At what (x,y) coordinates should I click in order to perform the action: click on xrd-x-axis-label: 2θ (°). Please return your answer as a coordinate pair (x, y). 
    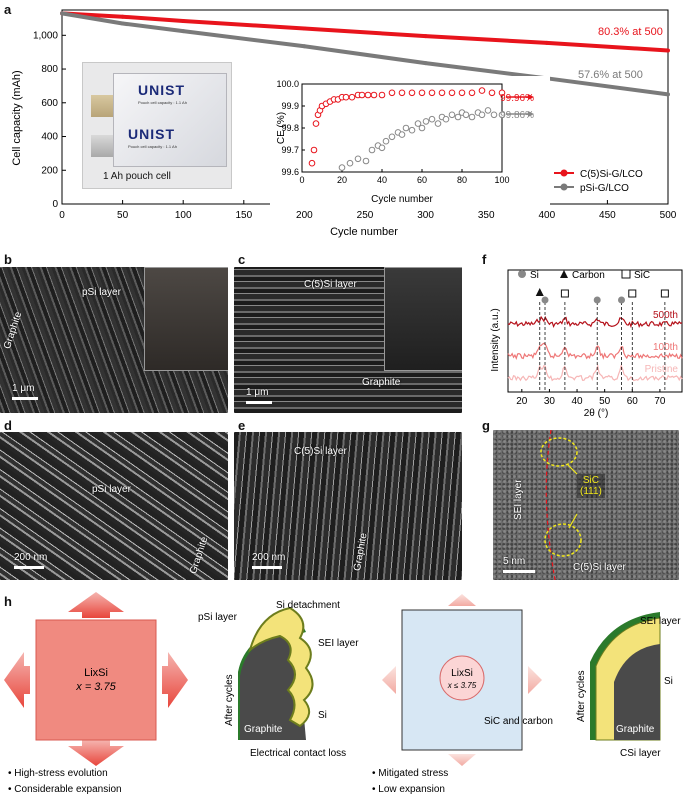
    Looking at the image, I should click on (596, 413).